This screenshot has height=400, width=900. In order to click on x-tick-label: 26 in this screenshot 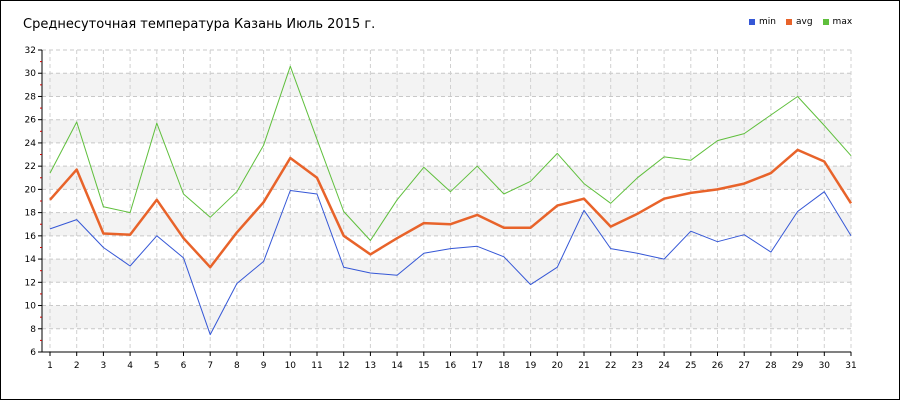, I will do `click(718, 366)`.